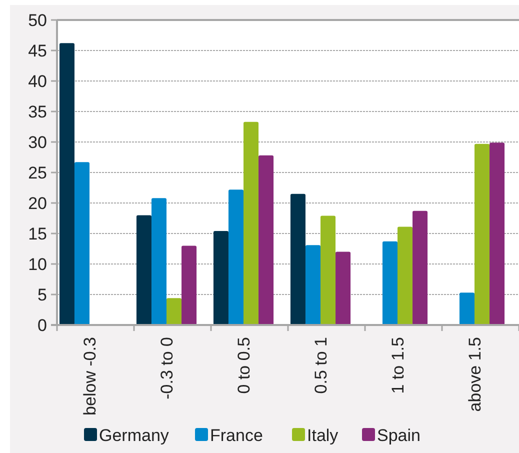  I want to click on y-tick-label: 30, so click(37, 142).